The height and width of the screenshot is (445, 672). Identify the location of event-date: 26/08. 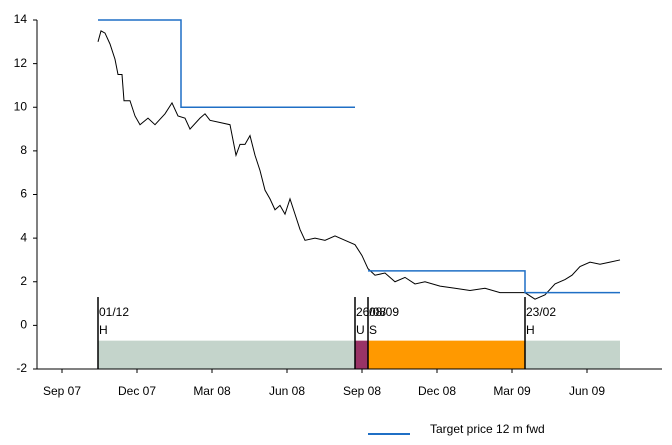
(371, 312).